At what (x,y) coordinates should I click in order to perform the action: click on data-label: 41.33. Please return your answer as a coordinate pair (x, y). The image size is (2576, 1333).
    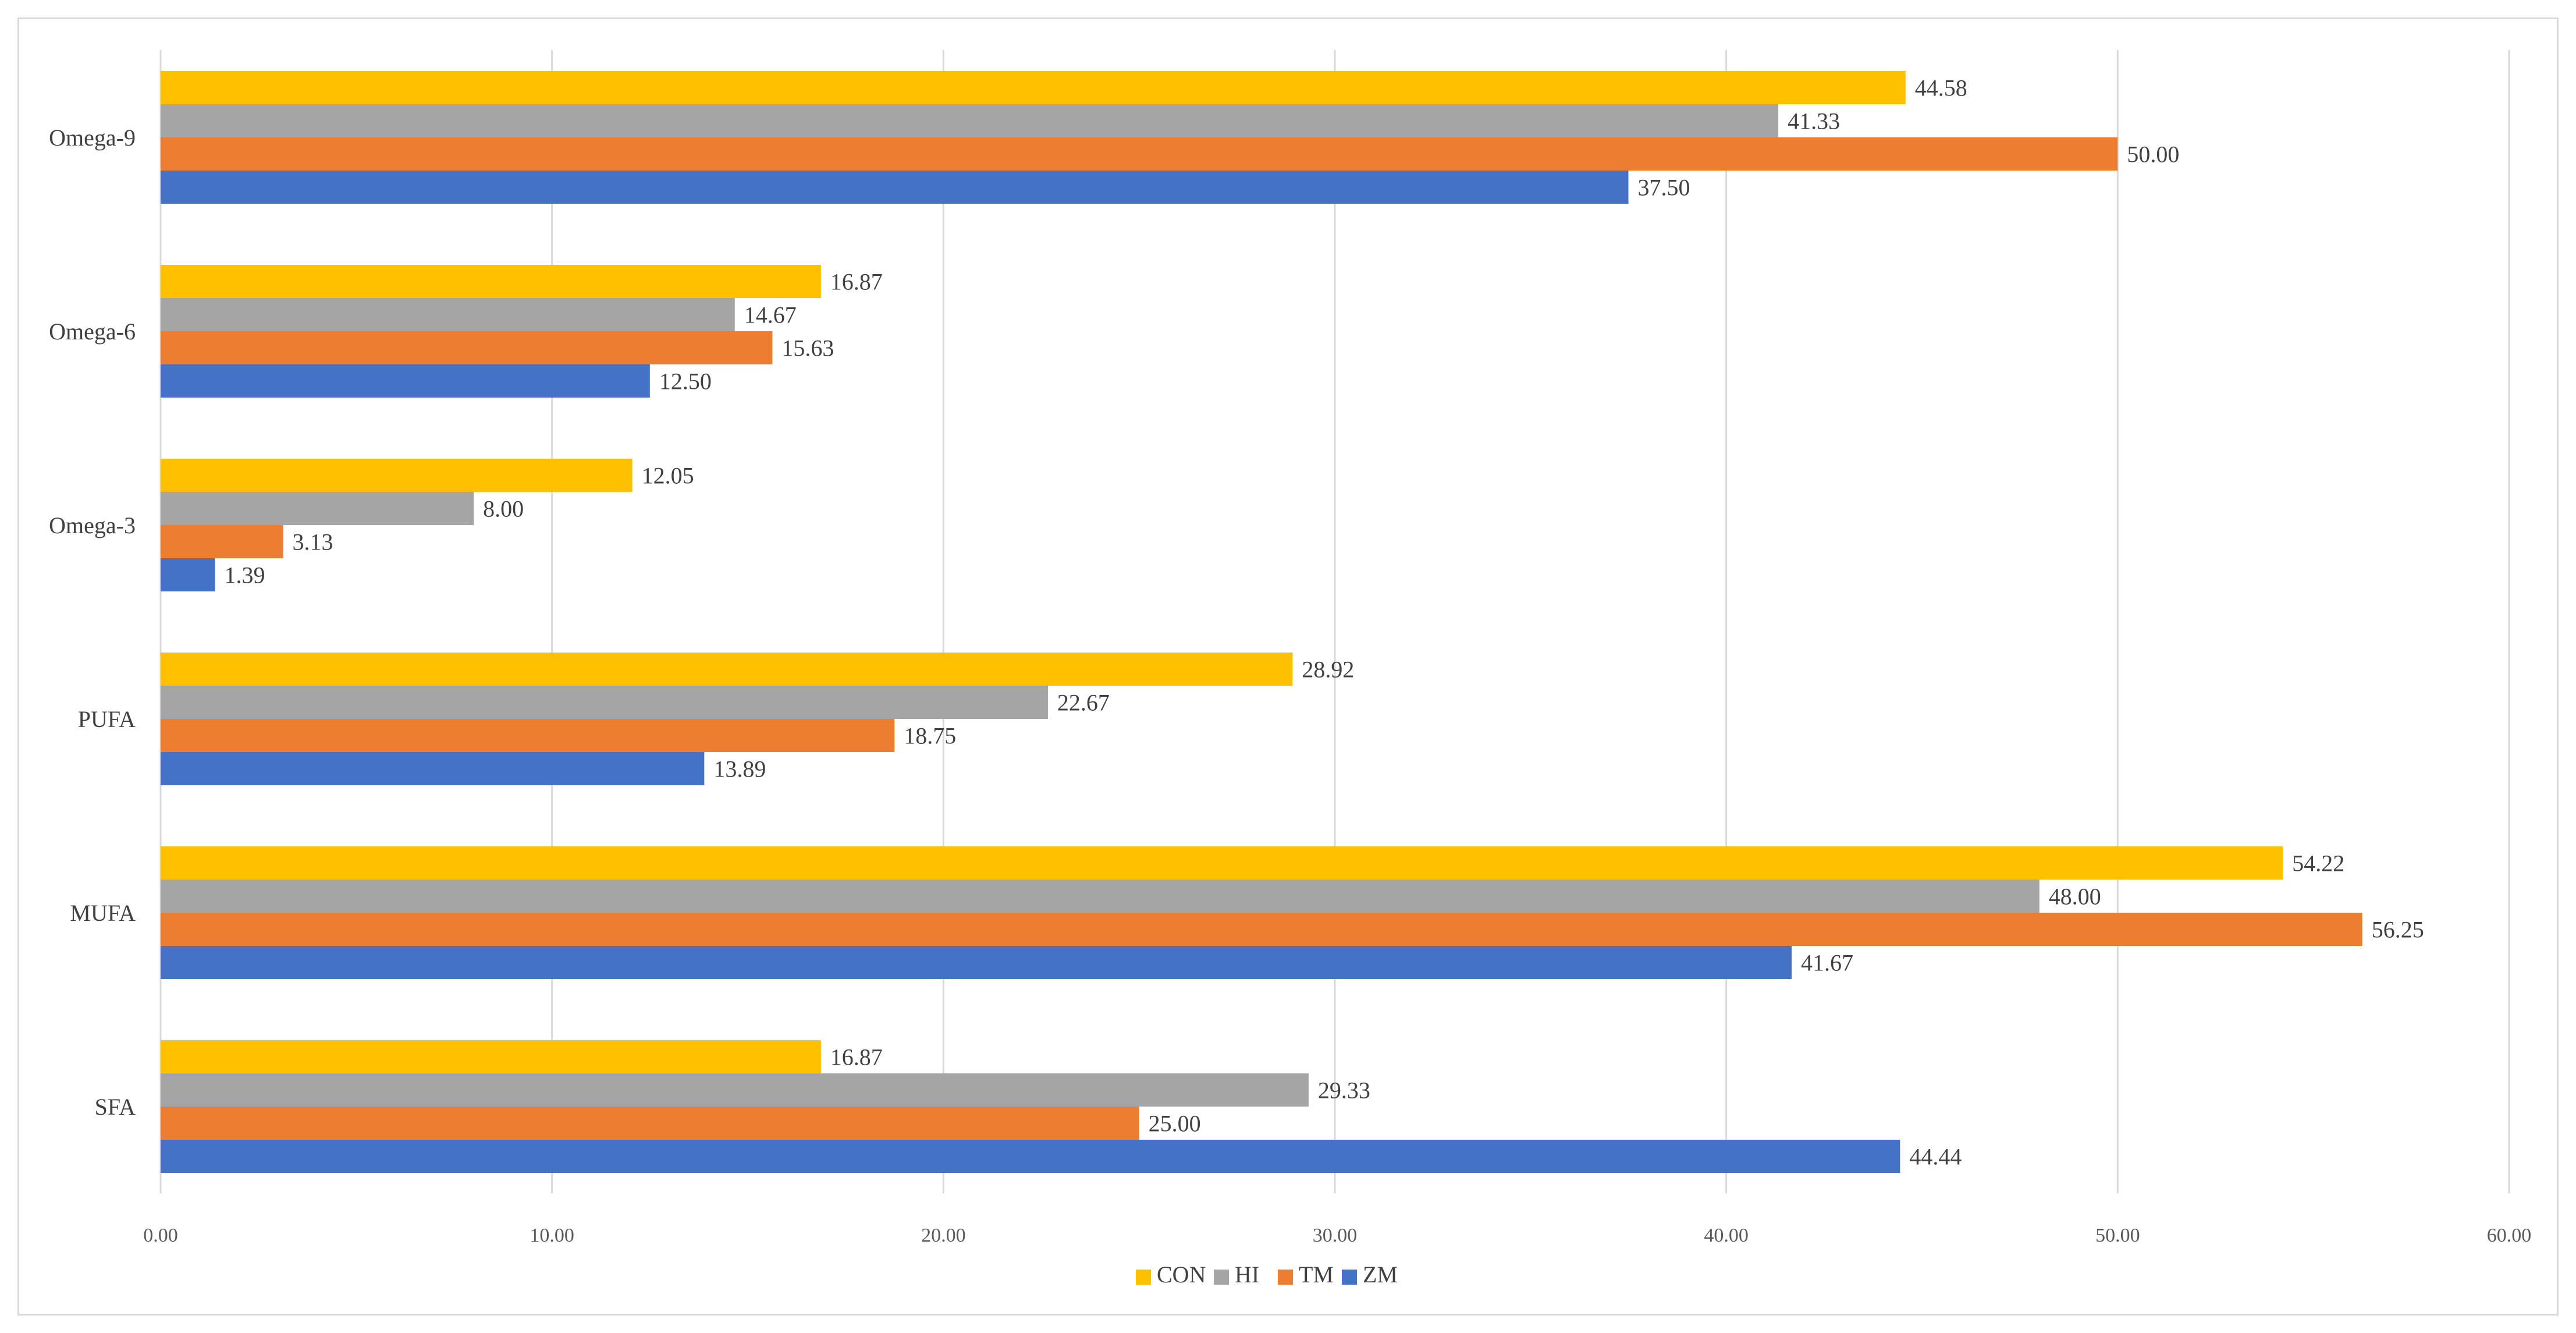
    Looking at the image, I should click on (1814, 121).